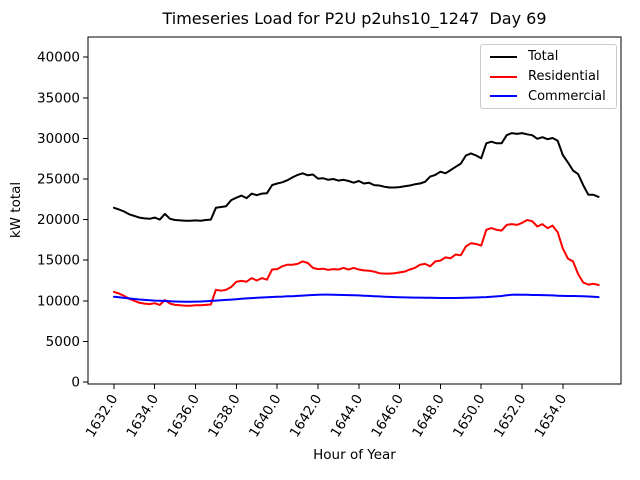  I want to click on x-tick-label: 1636.0, so click(183, 416).